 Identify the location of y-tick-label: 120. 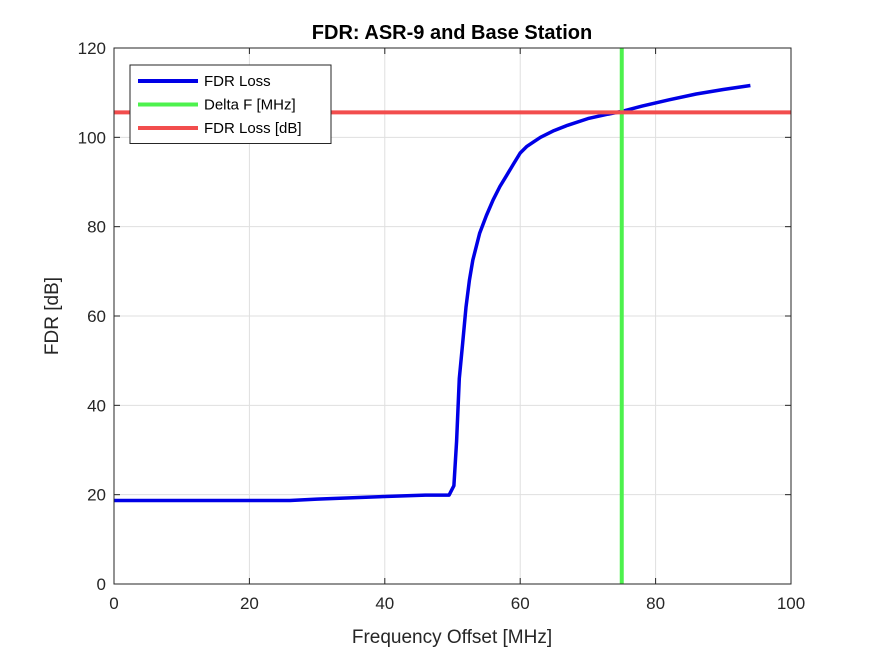
(92, 48).